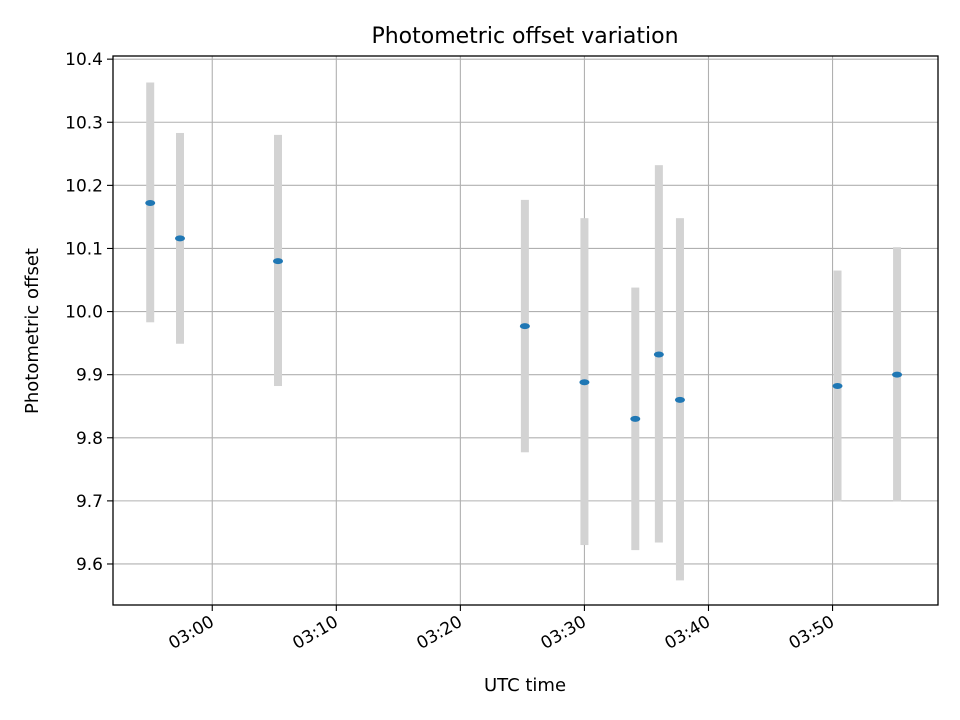 This screenshot has width=960, height=720. I want to click on y-tick-label: 9.7, so click(89, 502).